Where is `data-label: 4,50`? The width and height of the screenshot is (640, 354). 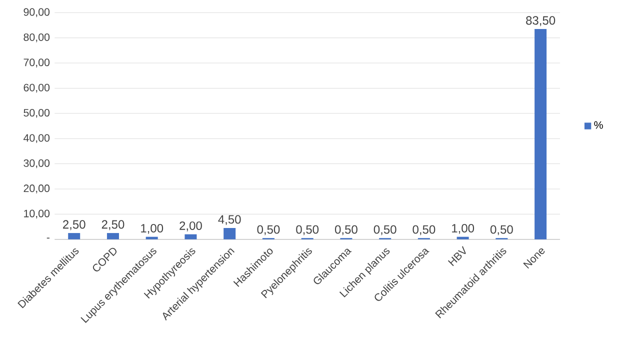
data-label: 4,50 is located at coordinates (229, 220).